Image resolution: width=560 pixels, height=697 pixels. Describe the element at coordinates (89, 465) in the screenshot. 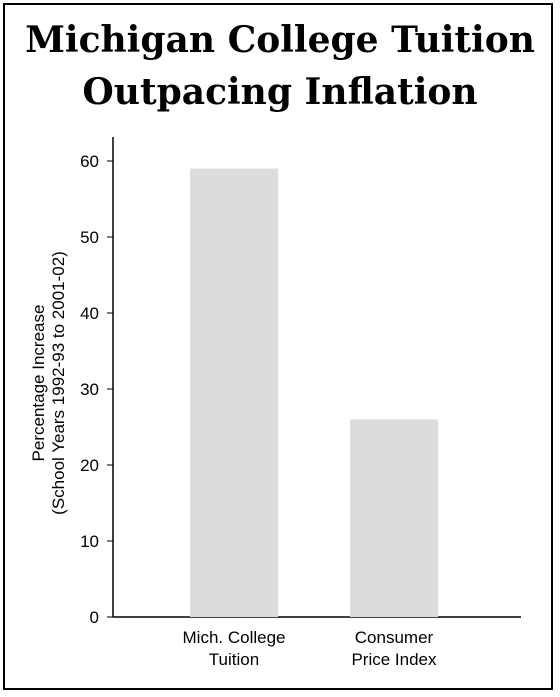

I see `y-tick-label-20: 20` at that location.